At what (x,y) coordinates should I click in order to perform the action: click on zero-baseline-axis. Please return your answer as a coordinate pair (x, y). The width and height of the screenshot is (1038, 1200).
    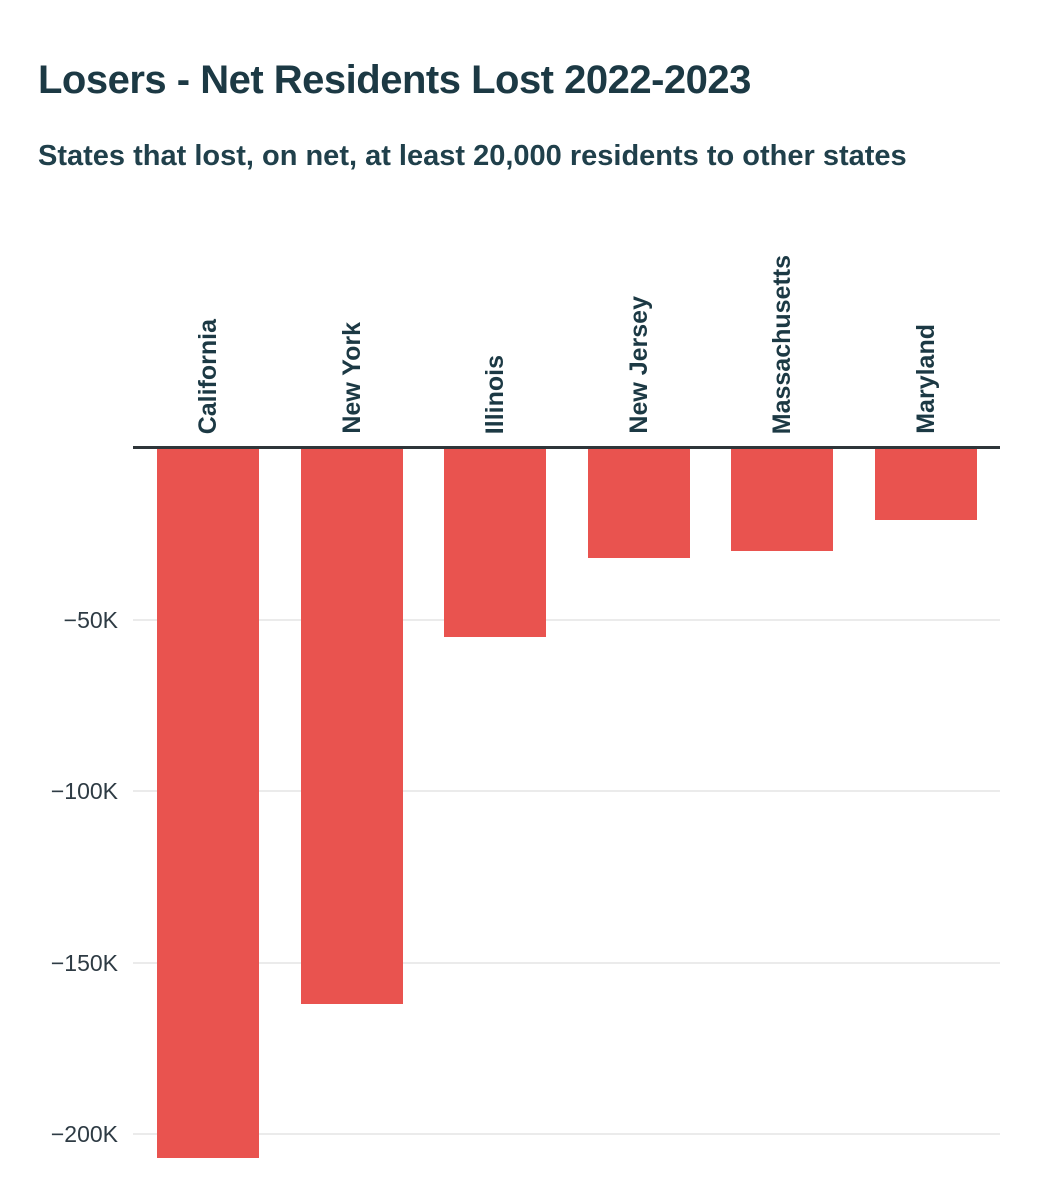
    Looking at the image, I should click on (566, 447).